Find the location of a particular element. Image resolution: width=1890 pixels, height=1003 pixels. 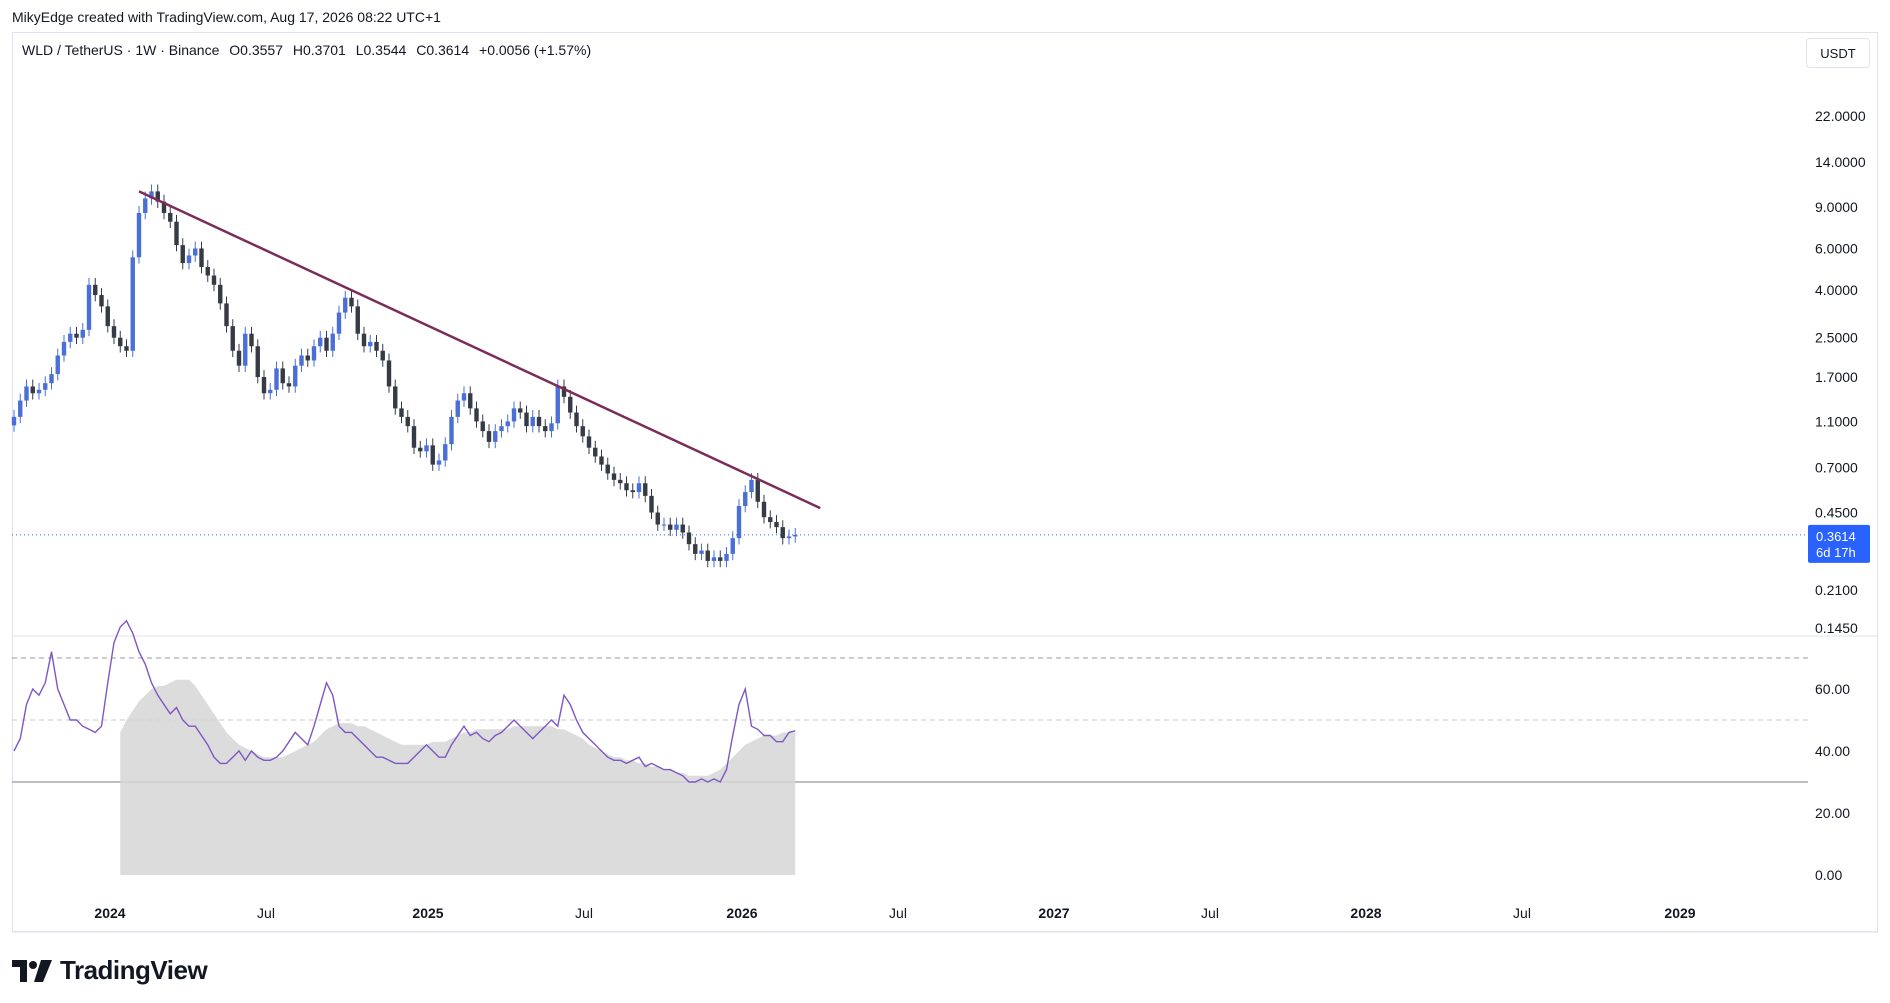

price-axis-label: 0.1450 is located at coordinates (1836, 628).